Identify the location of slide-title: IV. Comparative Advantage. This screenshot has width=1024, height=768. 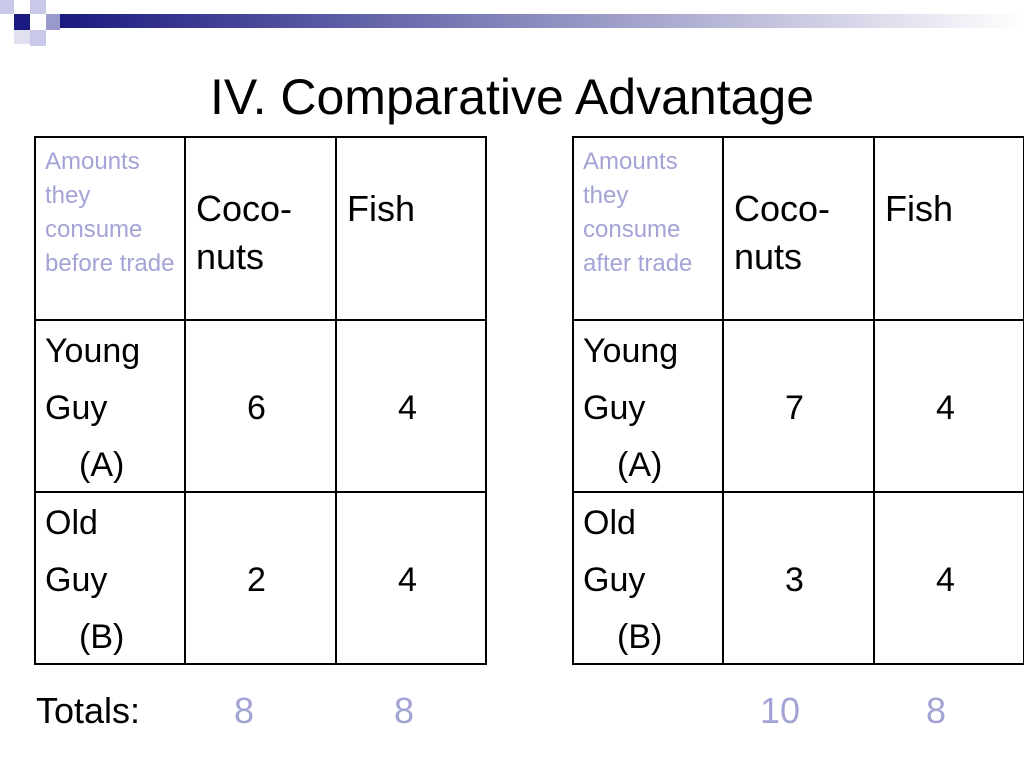
(512, 97).